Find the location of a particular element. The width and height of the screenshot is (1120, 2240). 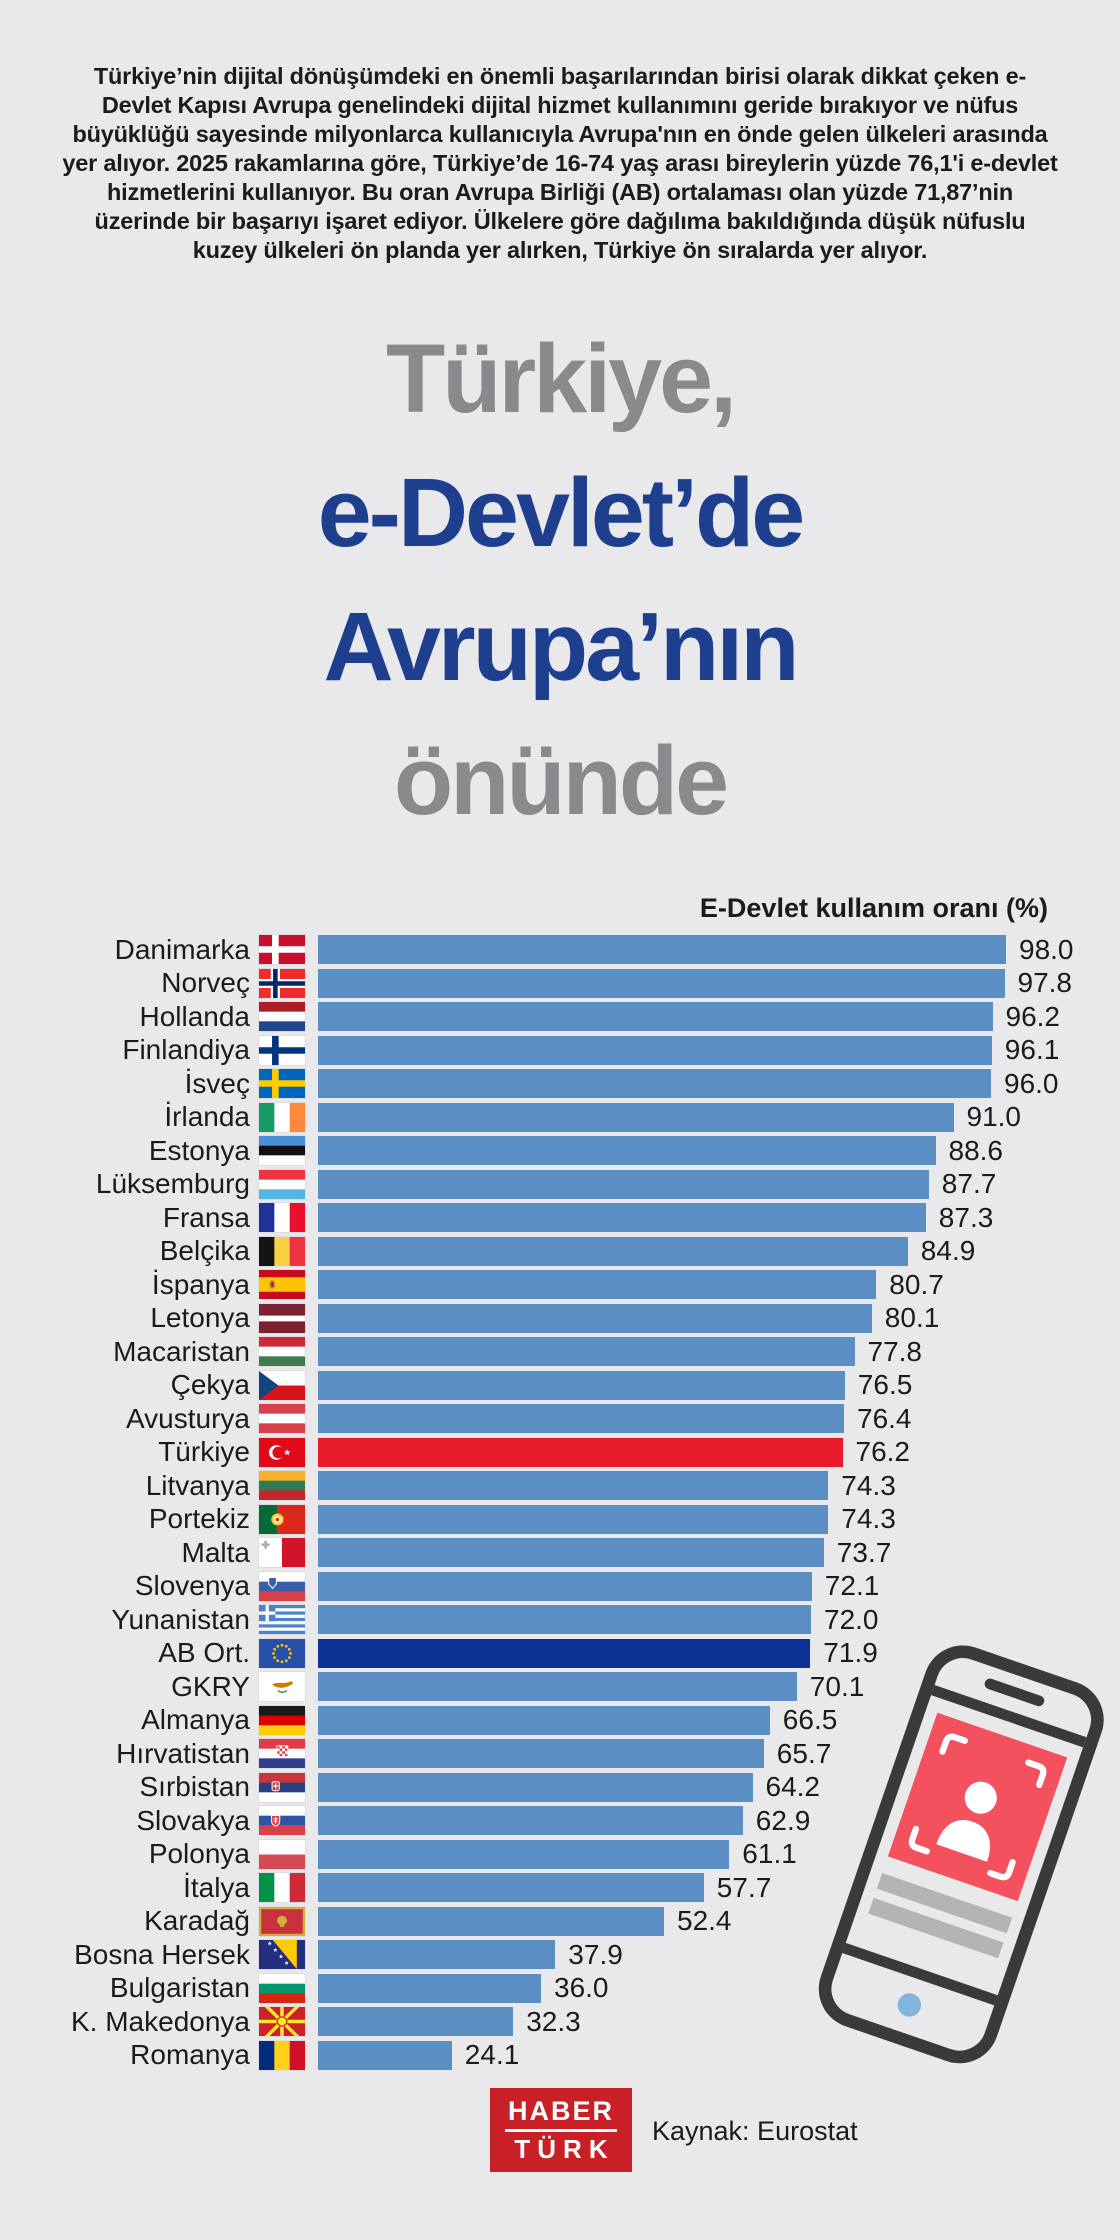

logo-text-turk: TÜRK is located at coordinates (564, 2149).